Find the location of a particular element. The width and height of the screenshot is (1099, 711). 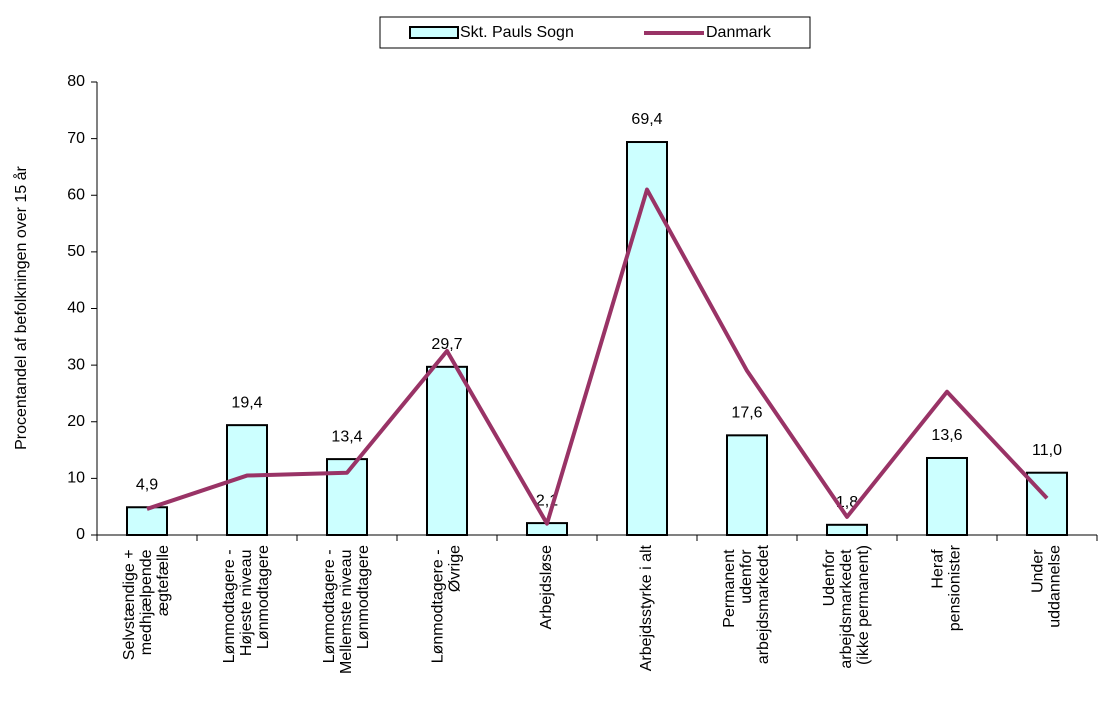

y-tick-label: 0 is located at coordinates (80, 534).